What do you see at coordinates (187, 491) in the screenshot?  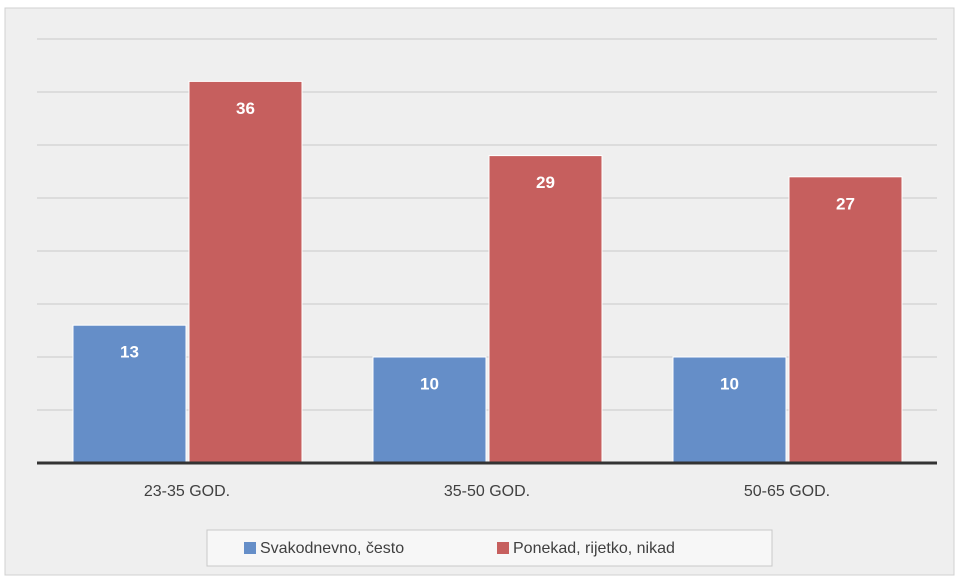 I see `x-tick-label: 23-35 GOD.` at bounding box center [187, 491].